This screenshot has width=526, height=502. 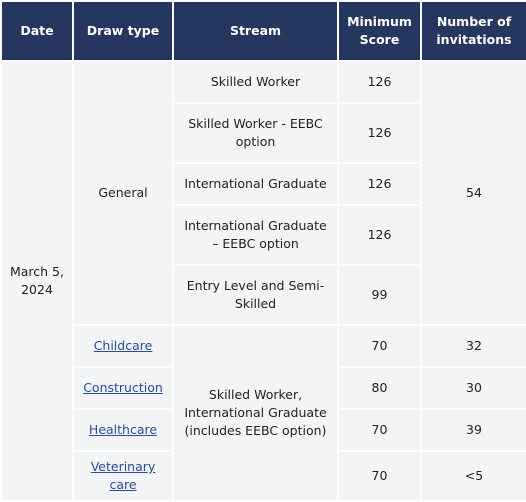 What do you see at coordinates (255, 235) in the screenshot?
I see `stream-cell: International Graduate – EEBC option` at bounding box center [255, 235].